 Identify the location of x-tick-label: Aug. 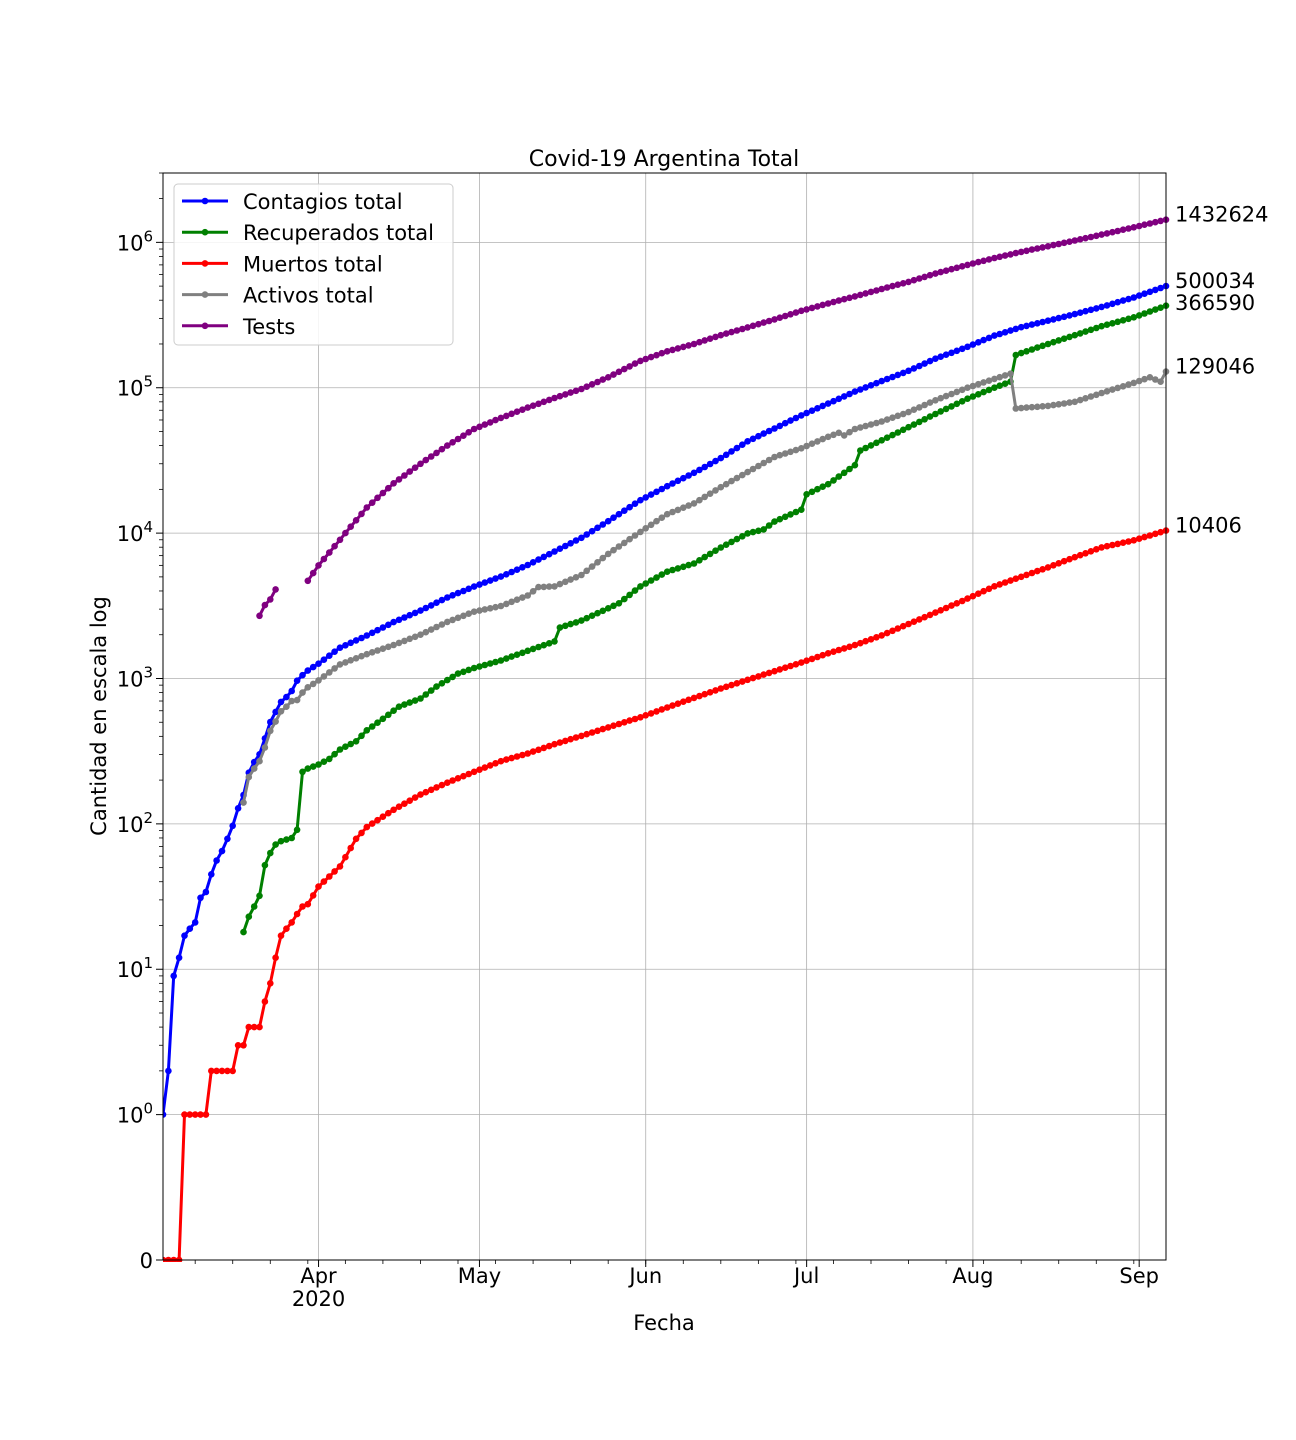
(972, 1276).